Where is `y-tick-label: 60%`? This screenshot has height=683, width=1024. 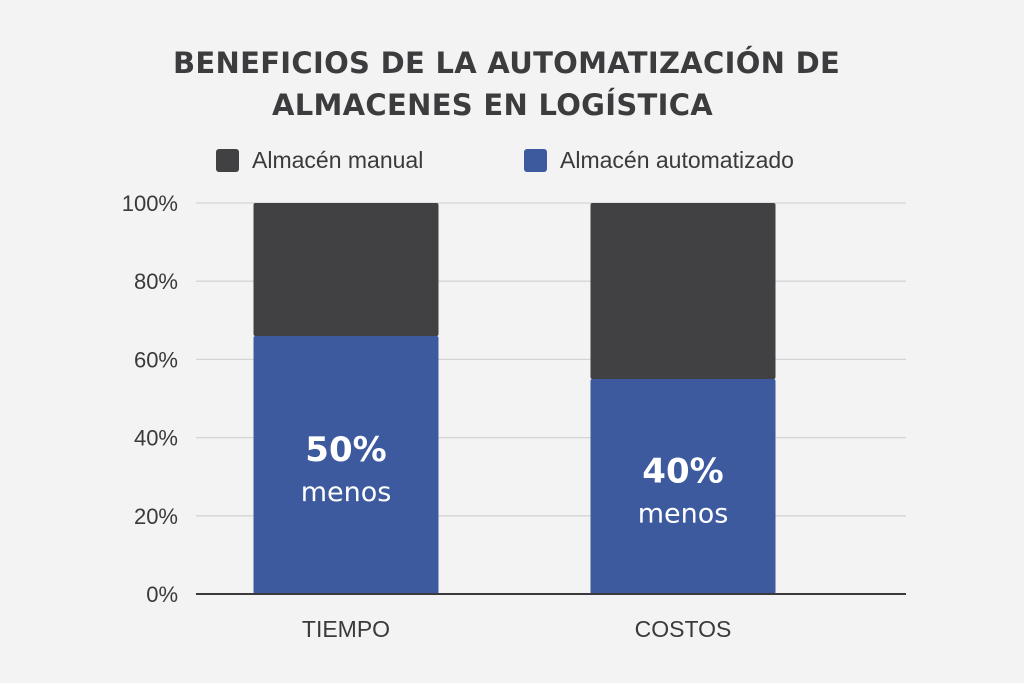 y-tick-label: 60% is located at coordinates (156, 359).